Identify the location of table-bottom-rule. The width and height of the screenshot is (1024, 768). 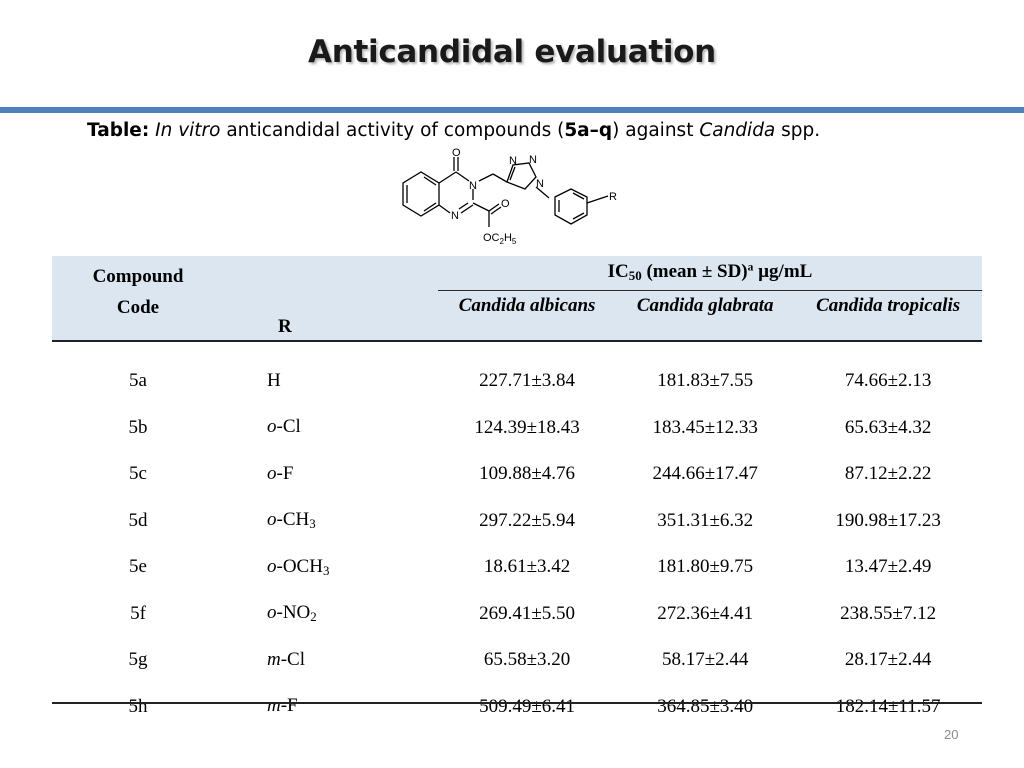
(517, 703).